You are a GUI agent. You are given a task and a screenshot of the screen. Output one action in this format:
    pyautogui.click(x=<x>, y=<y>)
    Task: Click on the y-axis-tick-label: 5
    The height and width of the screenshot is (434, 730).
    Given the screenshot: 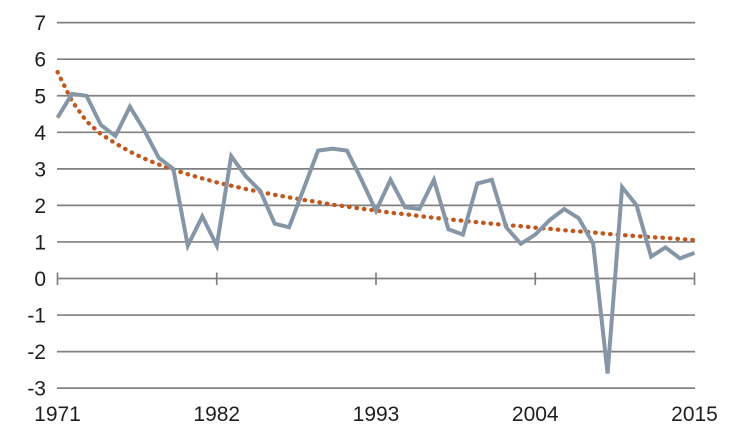 What is the action you would take?
    pyautogui.click(x=40, y=96)
    